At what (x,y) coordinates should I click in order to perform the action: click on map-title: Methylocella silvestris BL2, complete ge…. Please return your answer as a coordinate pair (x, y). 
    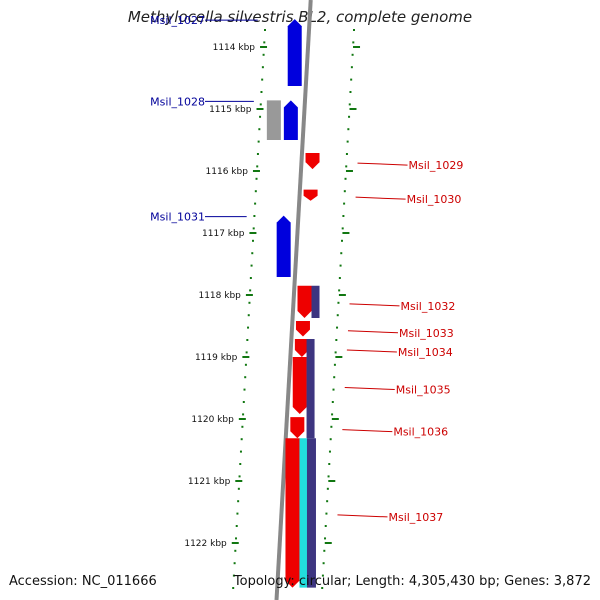
    Looking at the image, I should click on (300, 17).